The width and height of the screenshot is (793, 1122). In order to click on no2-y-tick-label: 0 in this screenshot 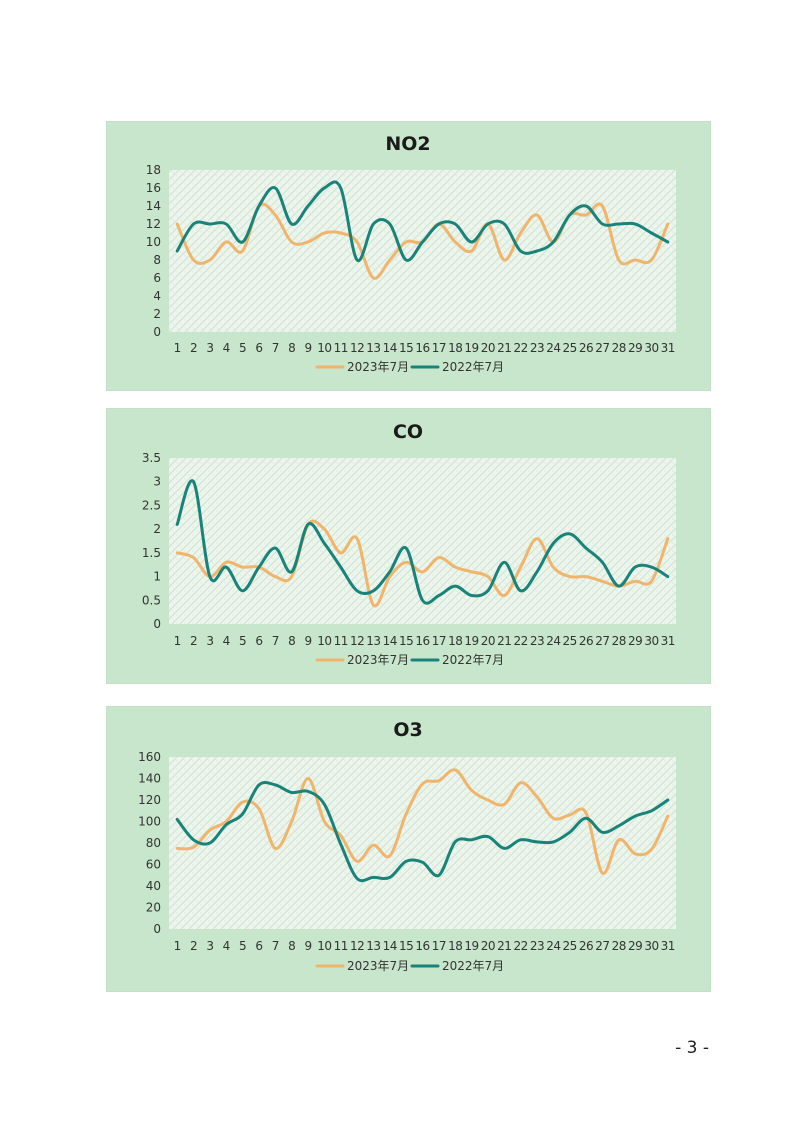, I will do `click(157, 332)`.